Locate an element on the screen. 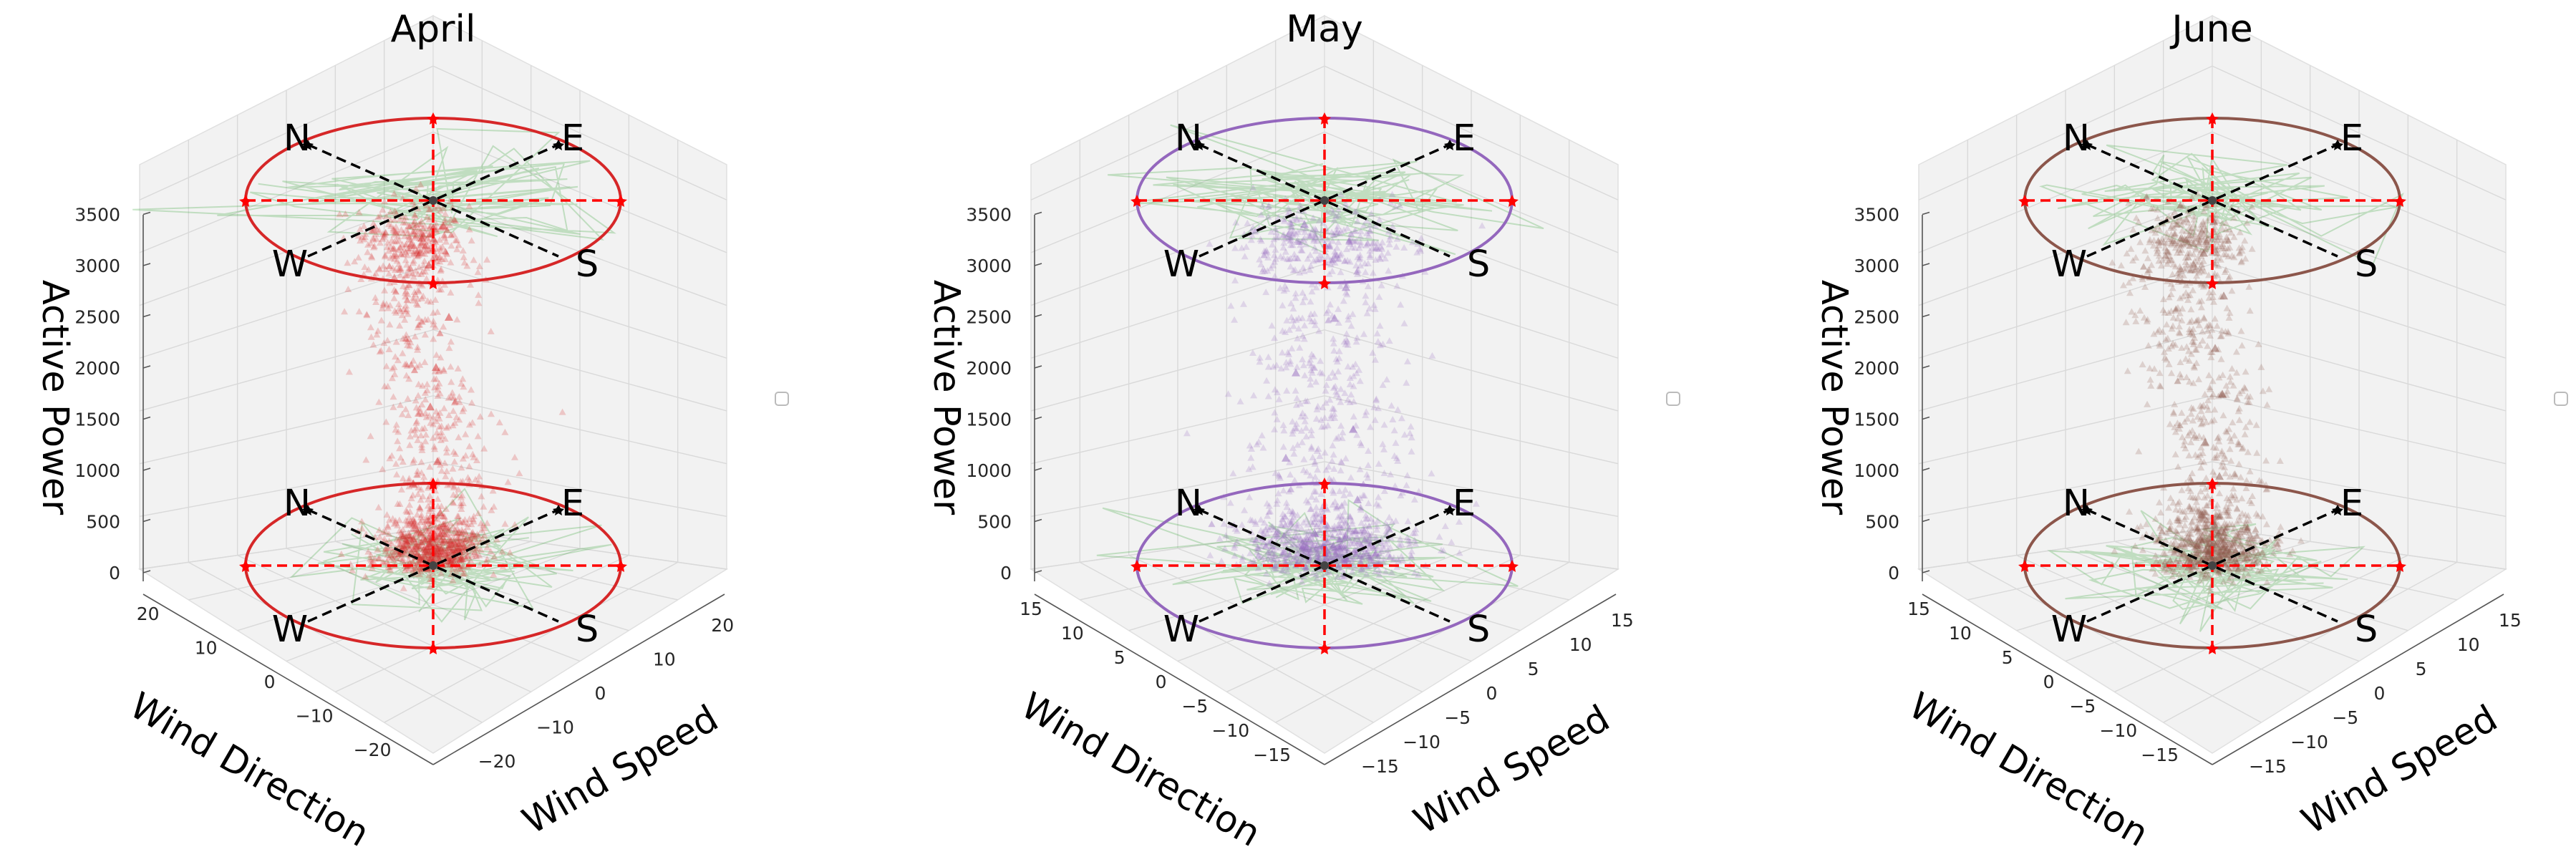 This screenshot has width=2576, height=867. compass-star is located at coordinates (2399, 201).